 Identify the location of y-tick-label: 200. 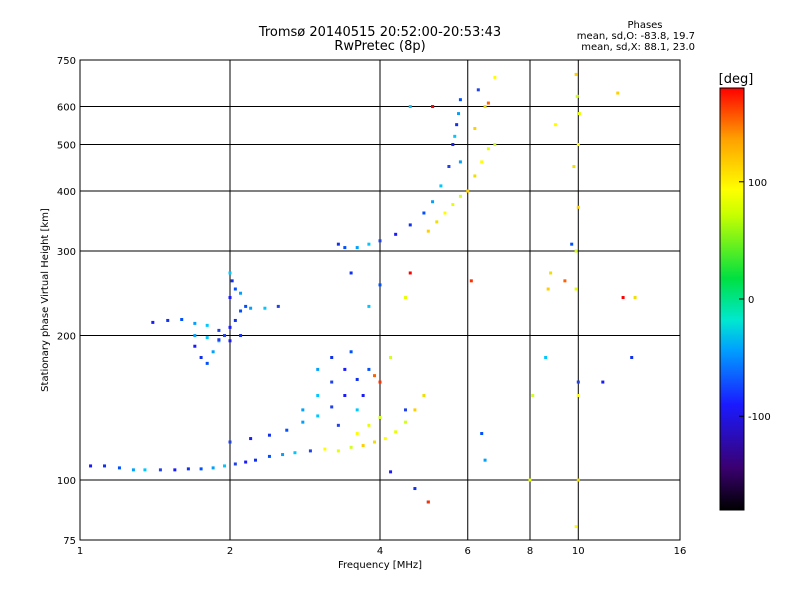
(66, 337).